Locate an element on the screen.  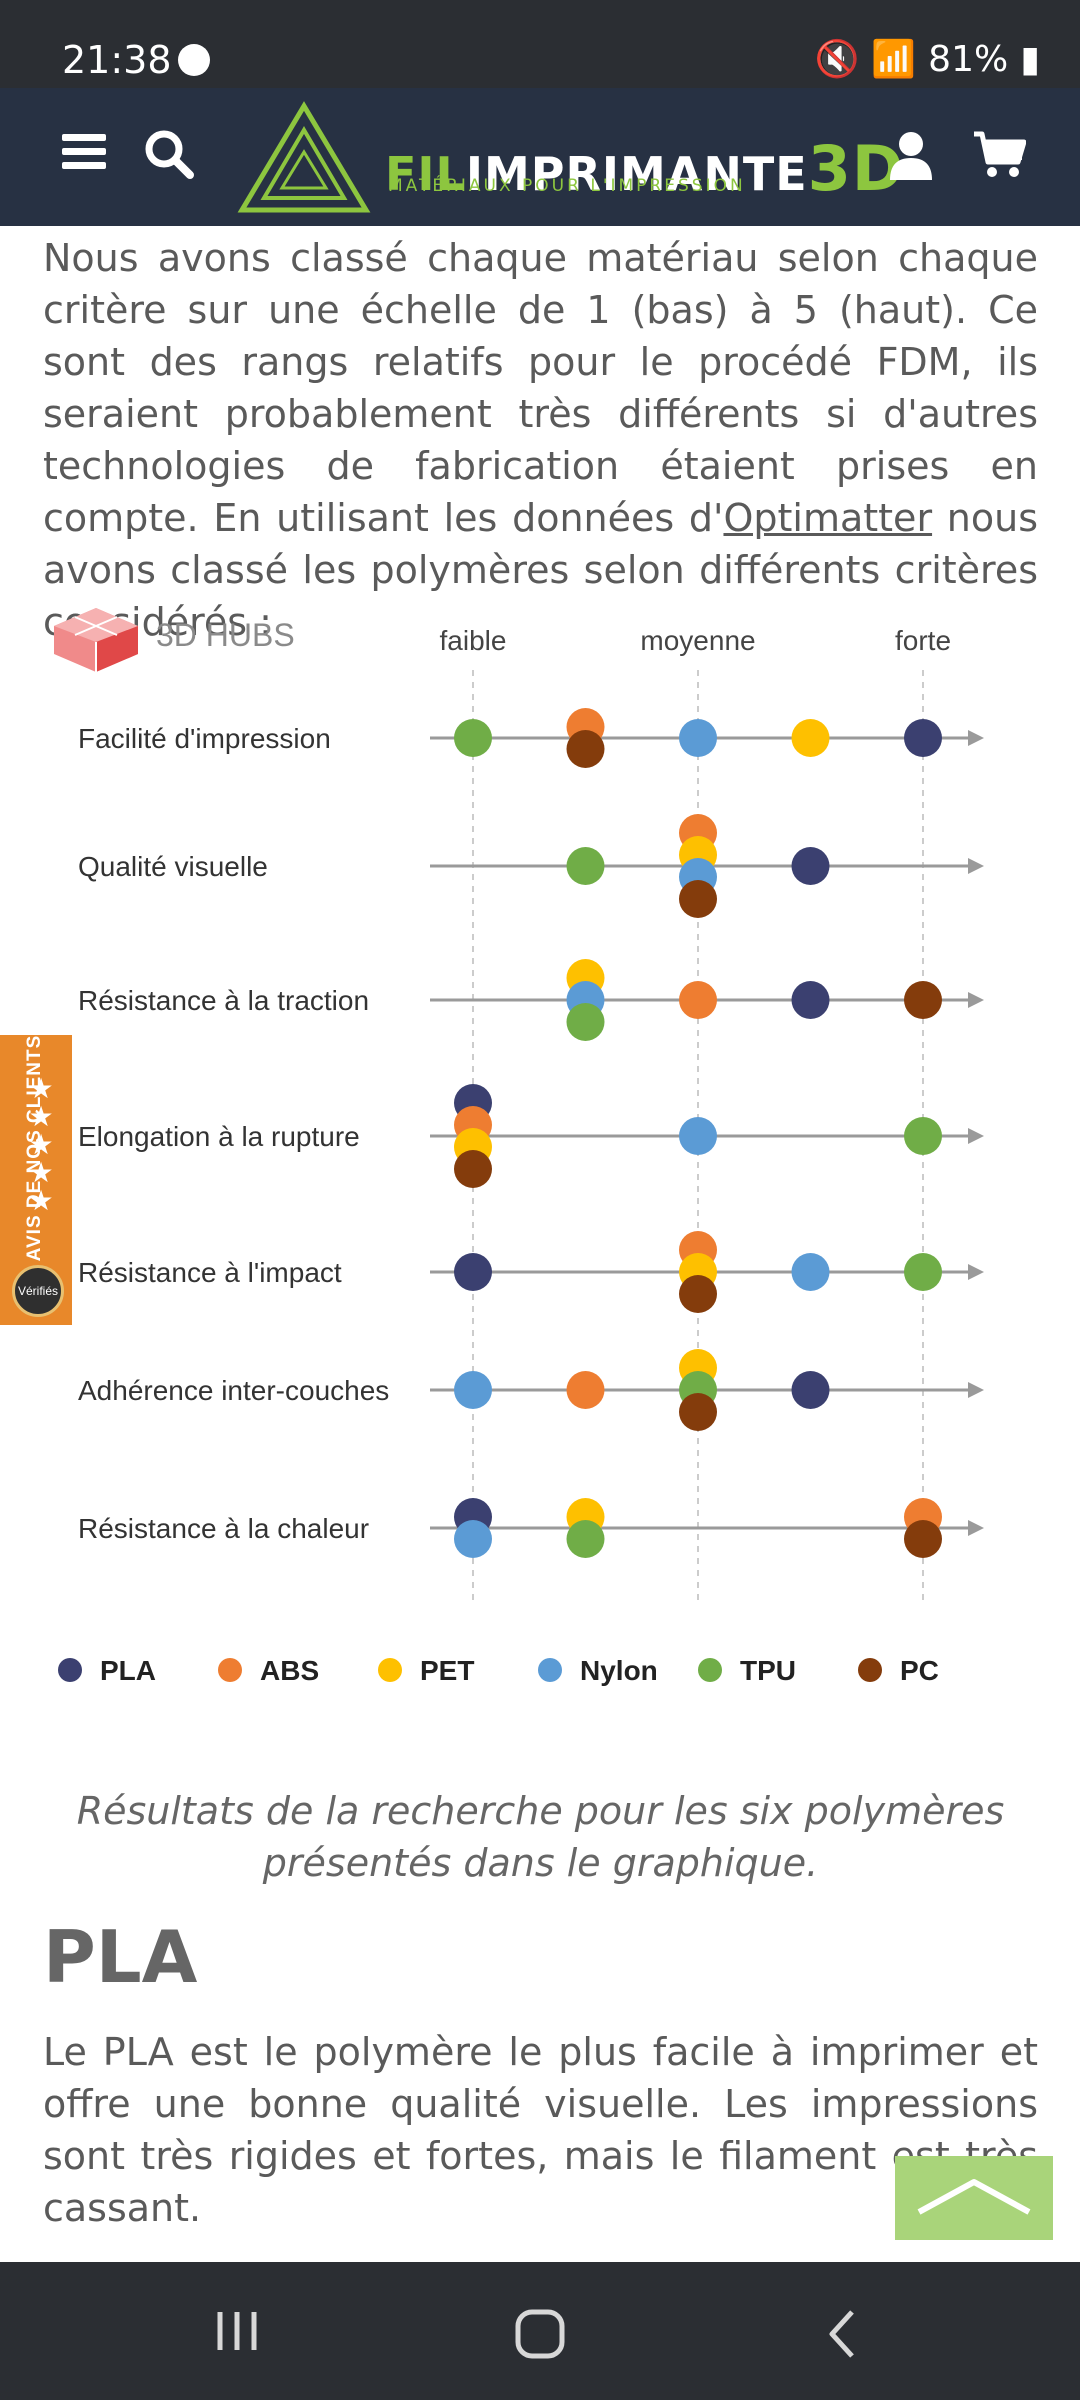
logo-imprimante: IMPRIMANTE is located at coordinates (636, 174).